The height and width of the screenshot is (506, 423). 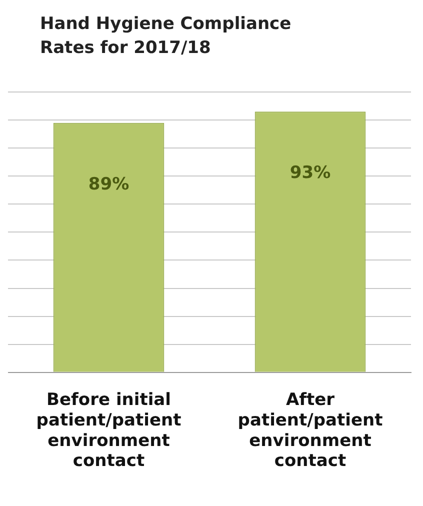 What do you see at coordinates (166, 36) in the screenshot?
I see `chart-title: Hand Hygiene Compliance Rates for 2017/18` at bounding box center [166, 36].